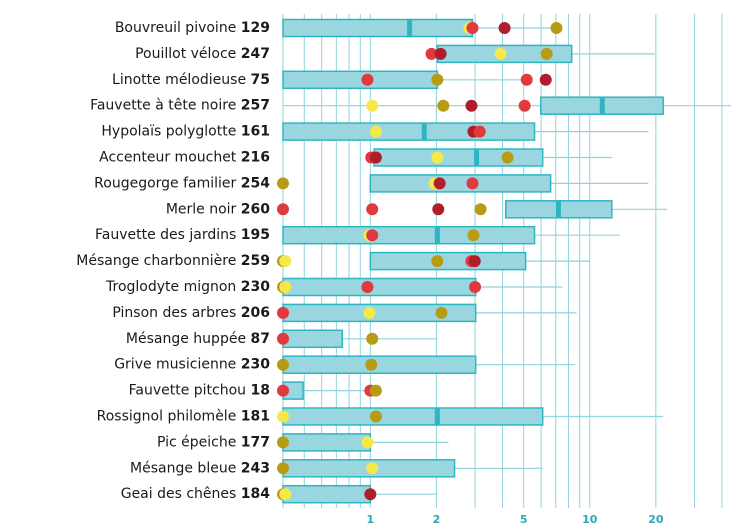 The width and height of the screenshot is (731, 528). Describe the element at coordinates (524, 519) in the screenshot. I see `x-tick-label: 5` at that location.